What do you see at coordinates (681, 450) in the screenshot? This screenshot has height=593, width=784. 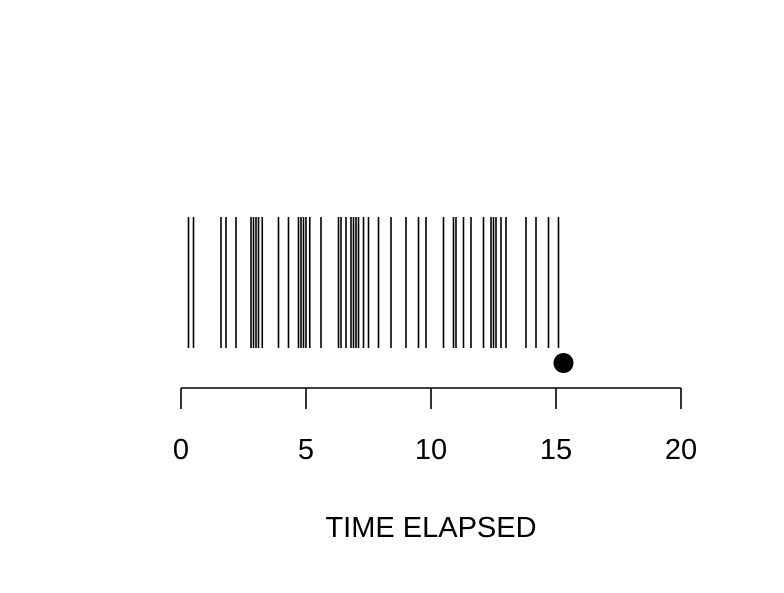 I see `x-axis-tick-label: 20` at bounding box center [681, 450].